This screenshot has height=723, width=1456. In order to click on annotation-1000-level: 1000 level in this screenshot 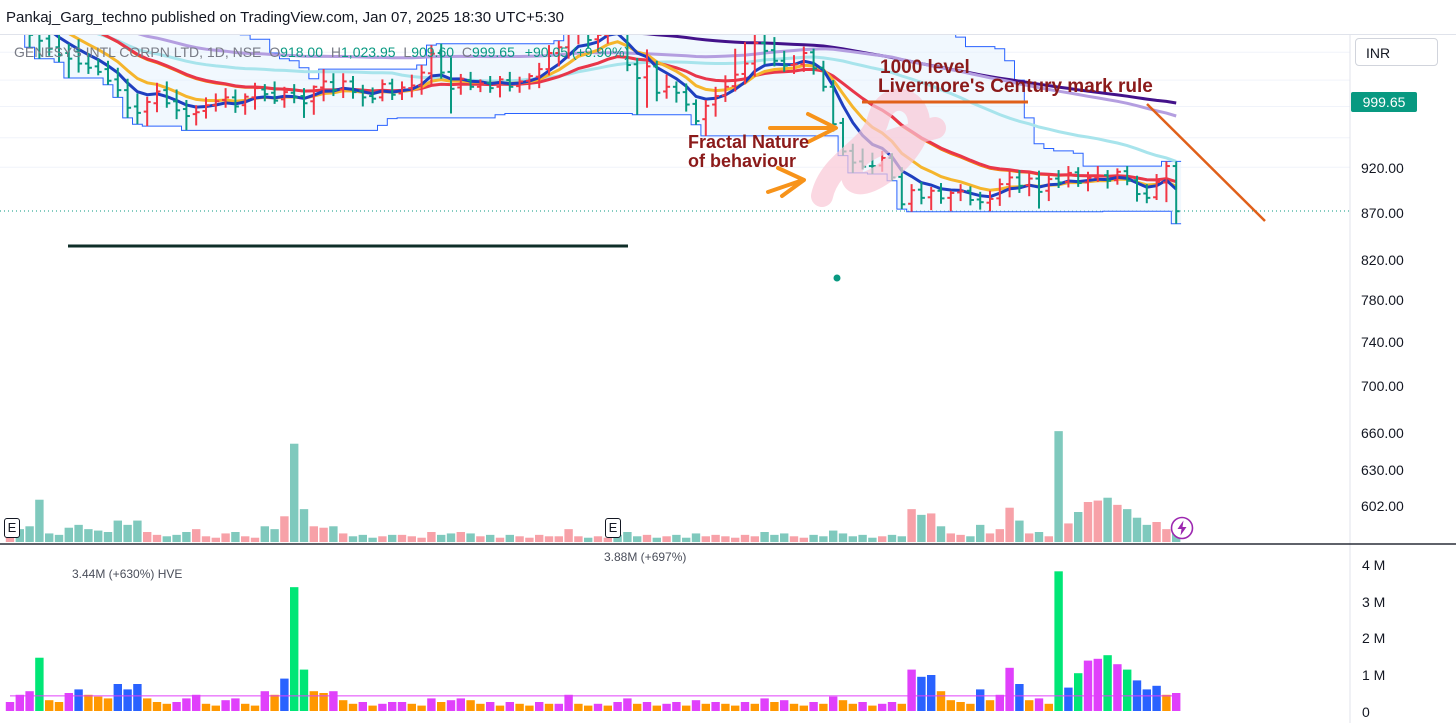, I will do `click(925, 67)`.